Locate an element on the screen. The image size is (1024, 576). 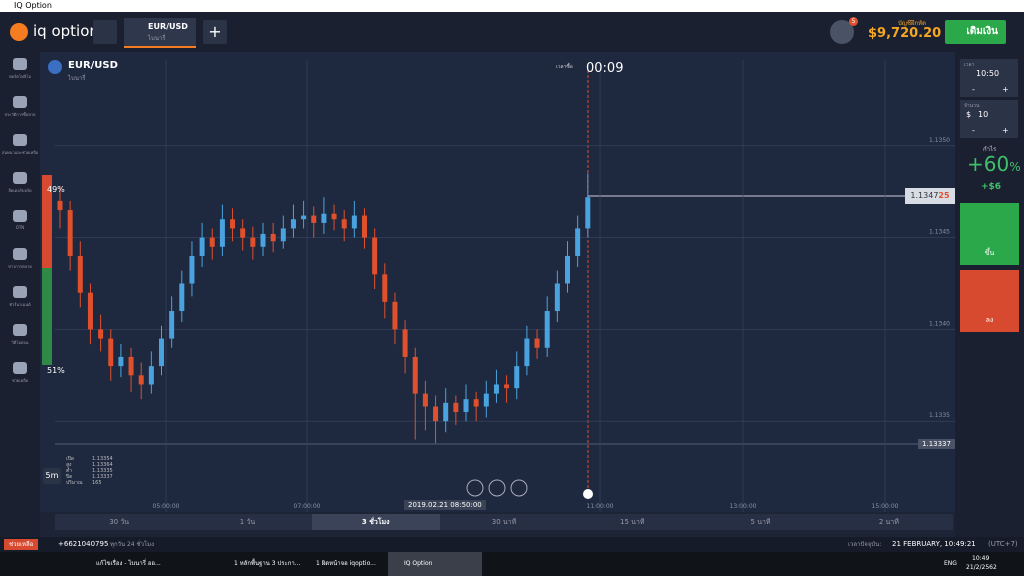
ohlc-row: ต่ำ 1.13335 is located at coordinates (89, 471).